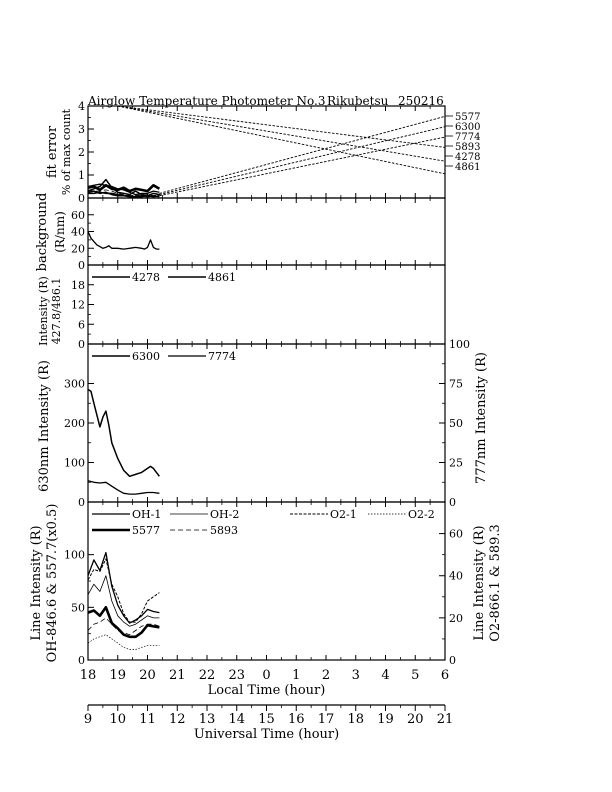 This screenshot has width=612, height=792. I want to click on universal-time-tick-label: 15, so click(266, 719).